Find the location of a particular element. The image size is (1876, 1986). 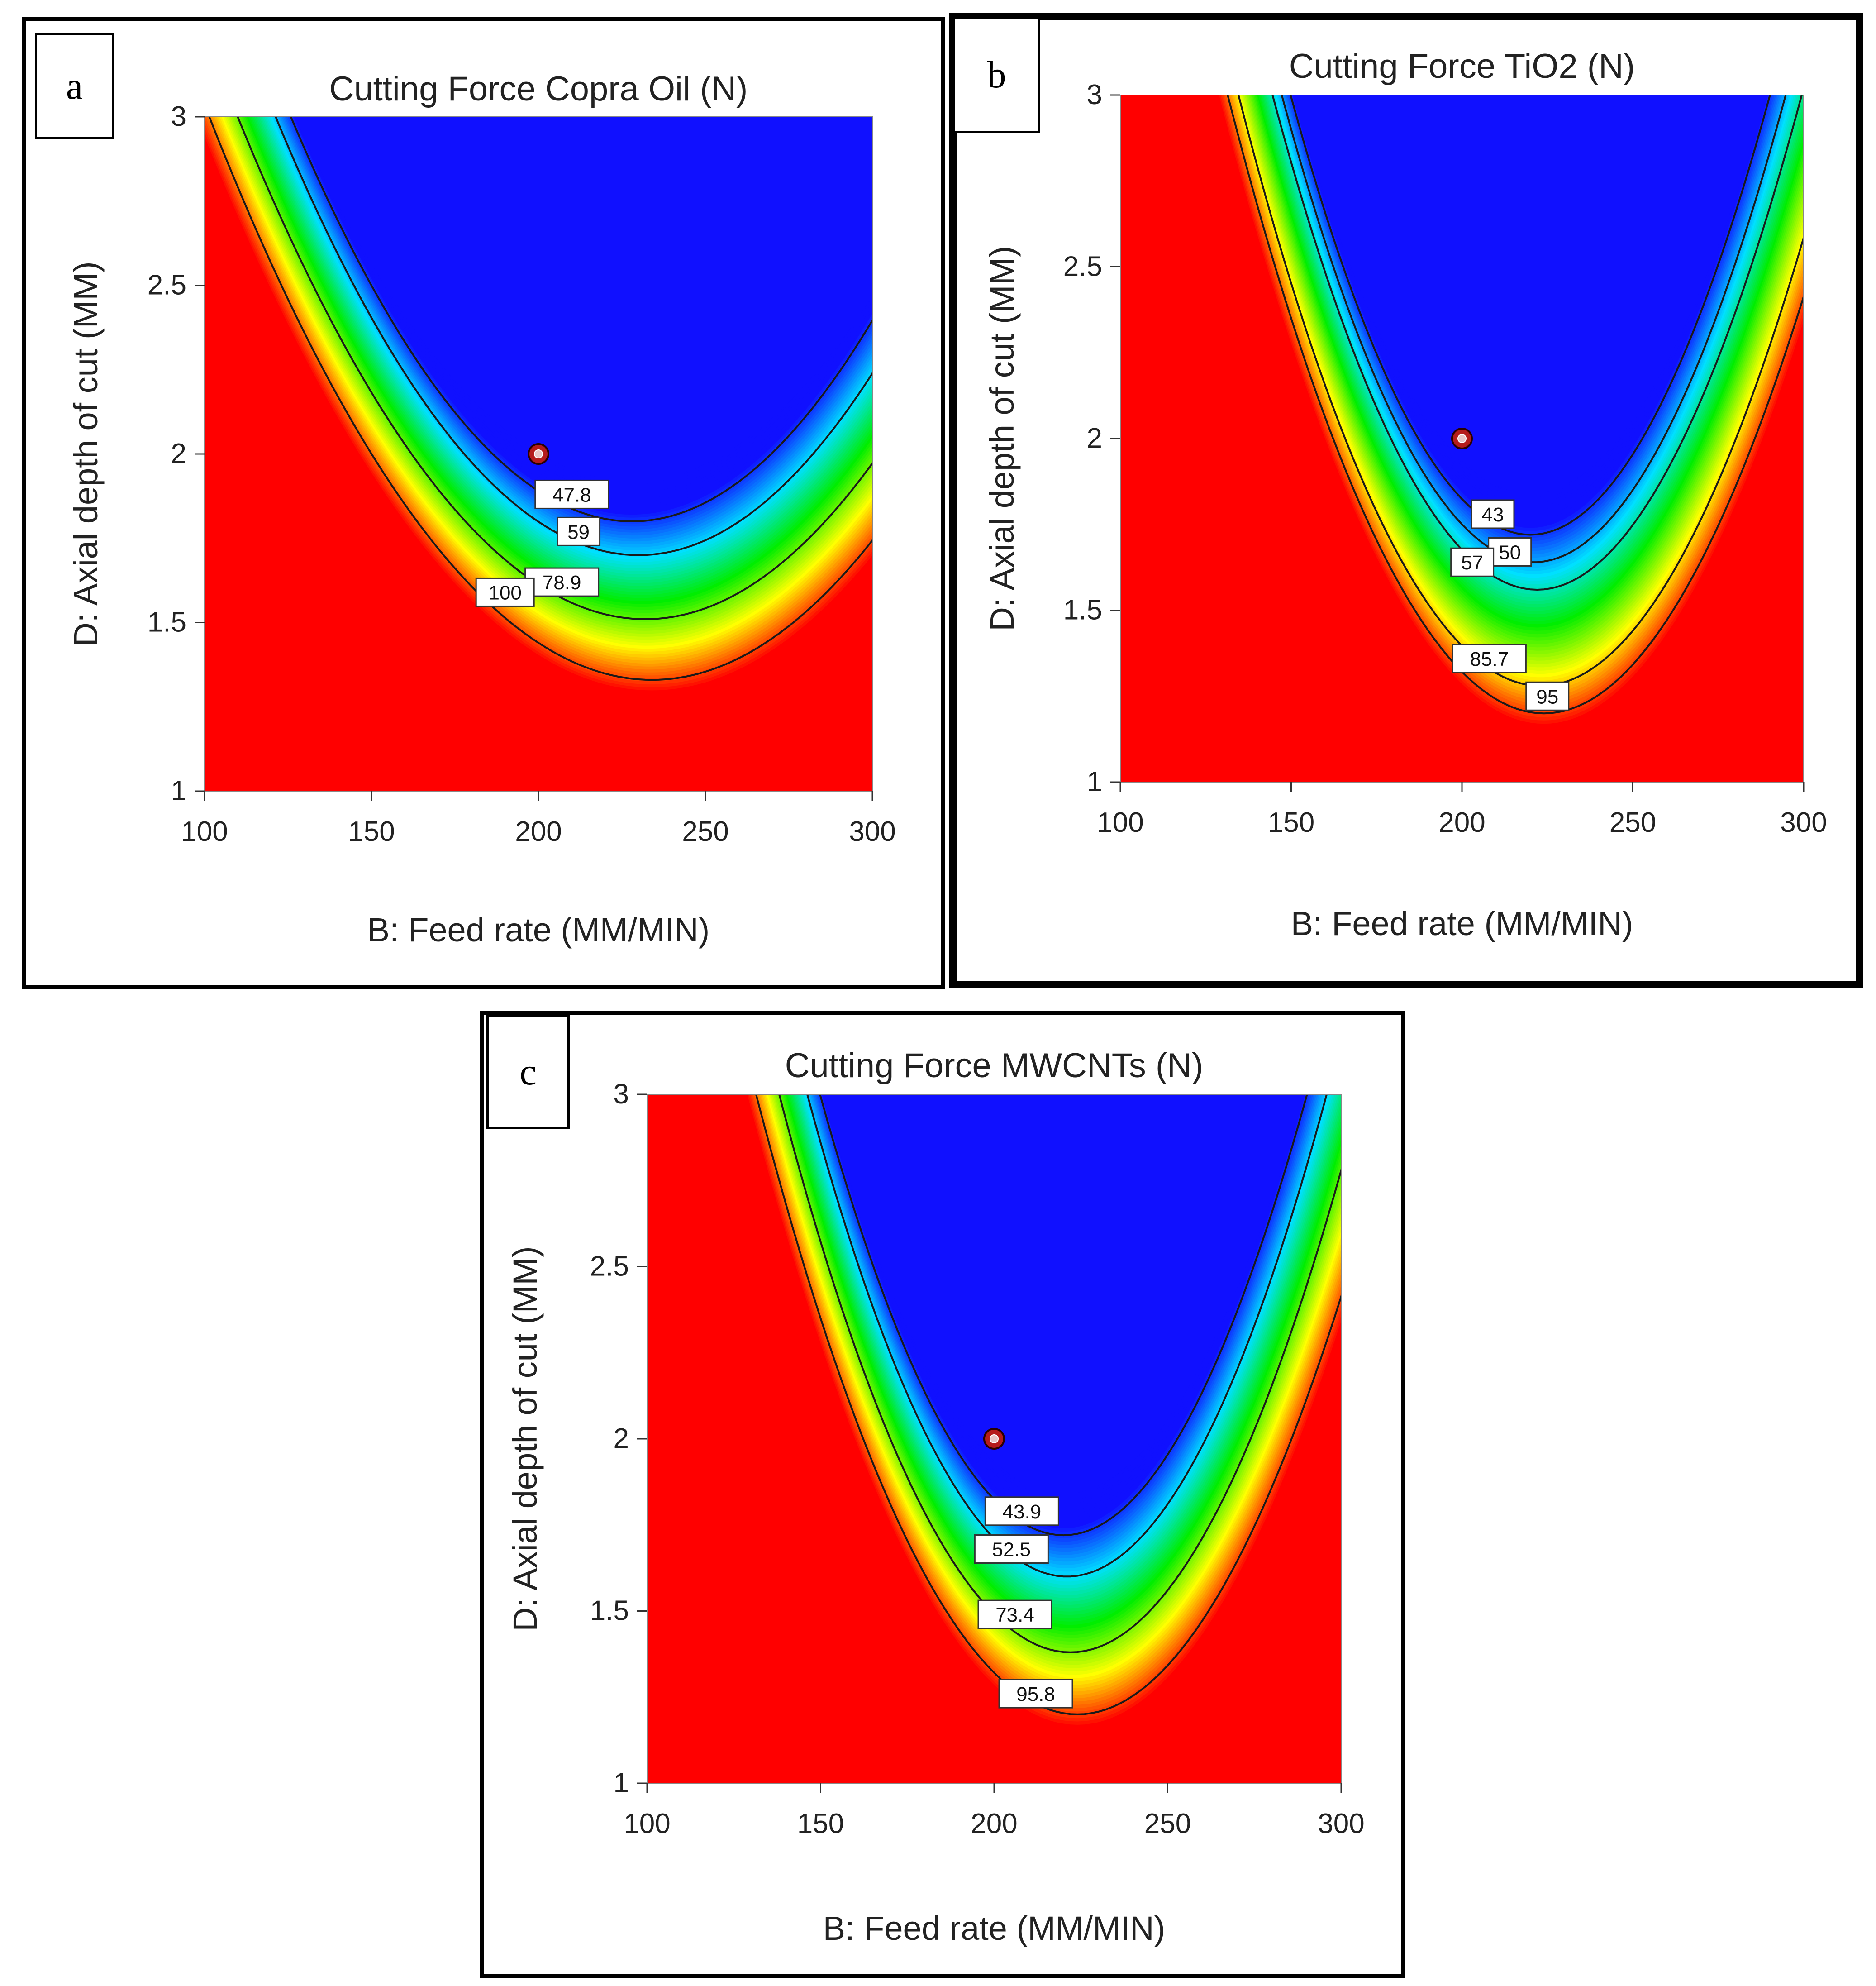

contour-label-text: 57 is located at coordinates (1472, 563).